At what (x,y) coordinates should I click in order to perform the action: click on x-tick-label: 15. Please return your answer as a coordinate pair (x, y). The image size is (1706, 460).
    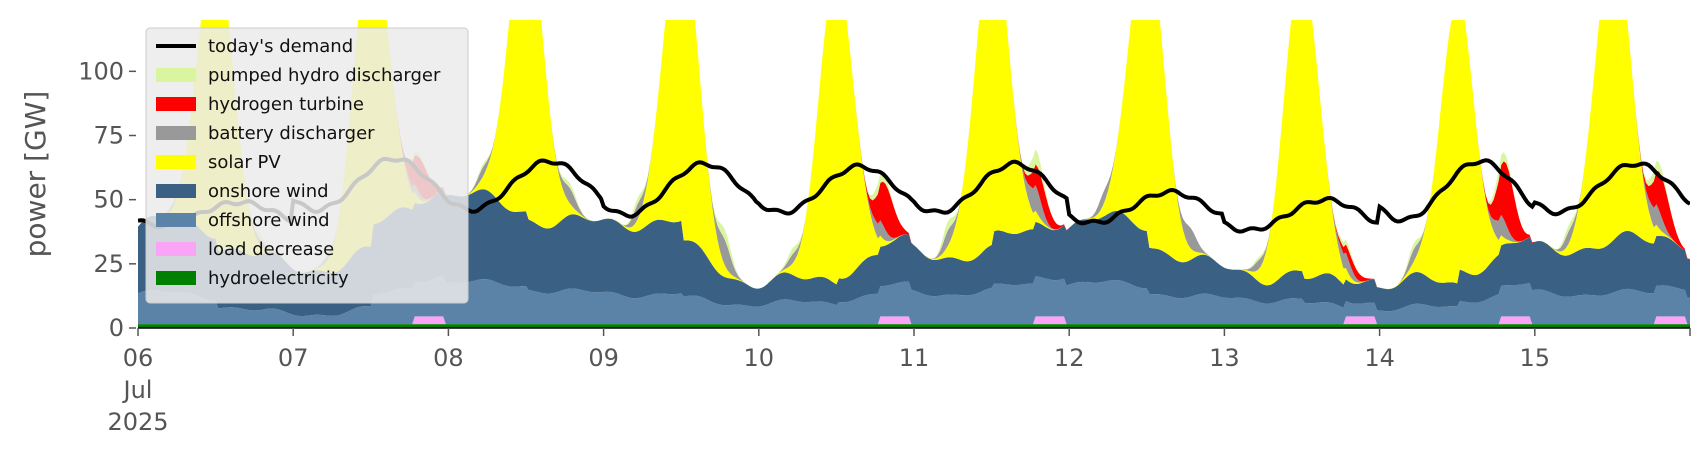
    Looking at the image, I should click on (1535, 358).